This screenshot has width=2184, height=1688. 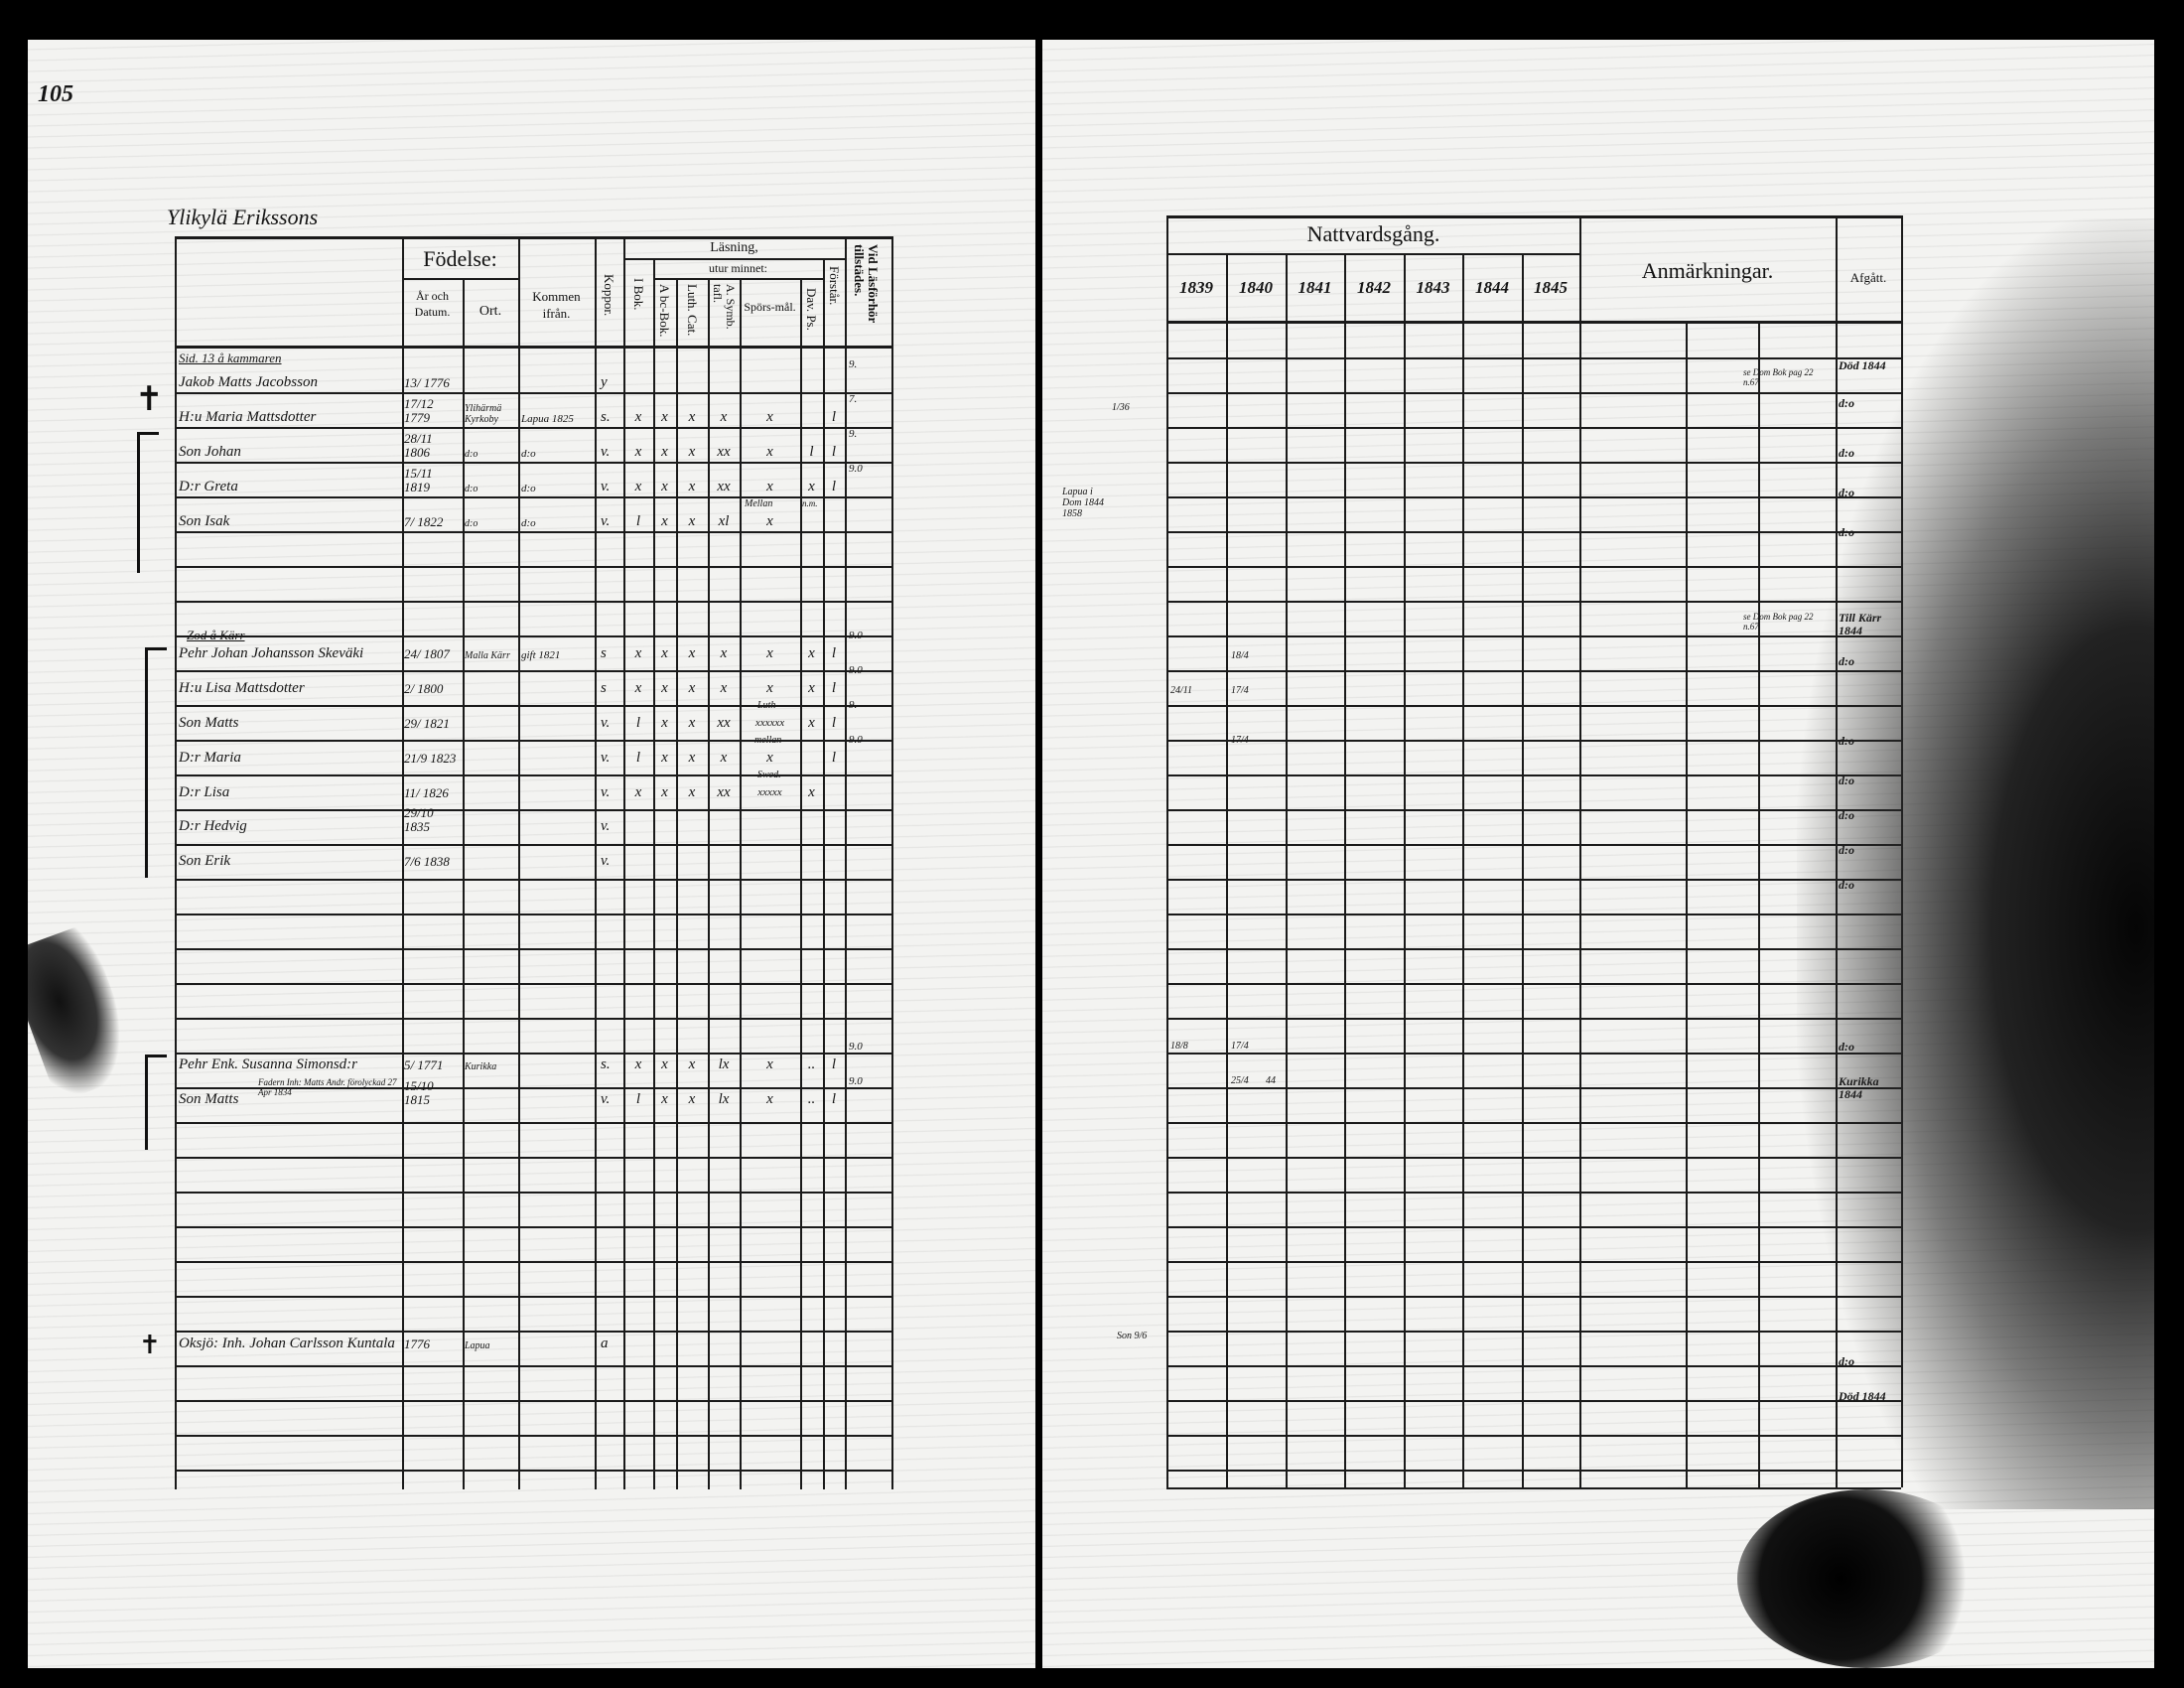 What do you see at coordinates (471, 489) in the screenshot?
I see `birth-place: d:o` at bounding box center [471, 489].